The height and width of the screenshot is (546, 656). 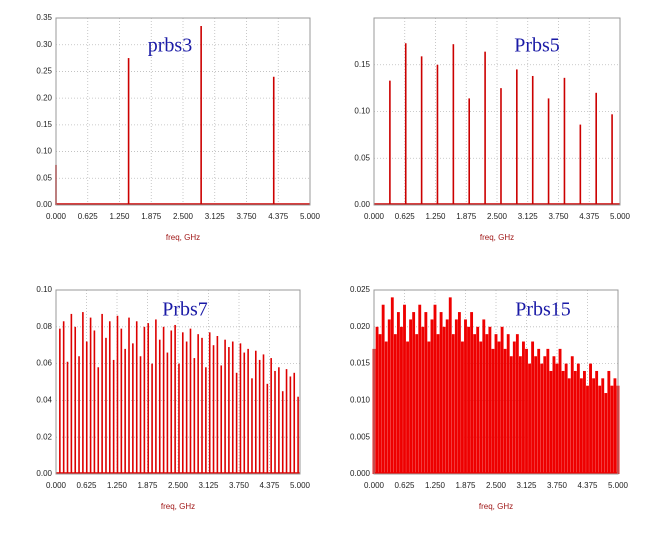 What do you see at coordinates (558, 216) in the screenshot?
I see `x-tick-label: 3.750` at bounding box center [558, 216].